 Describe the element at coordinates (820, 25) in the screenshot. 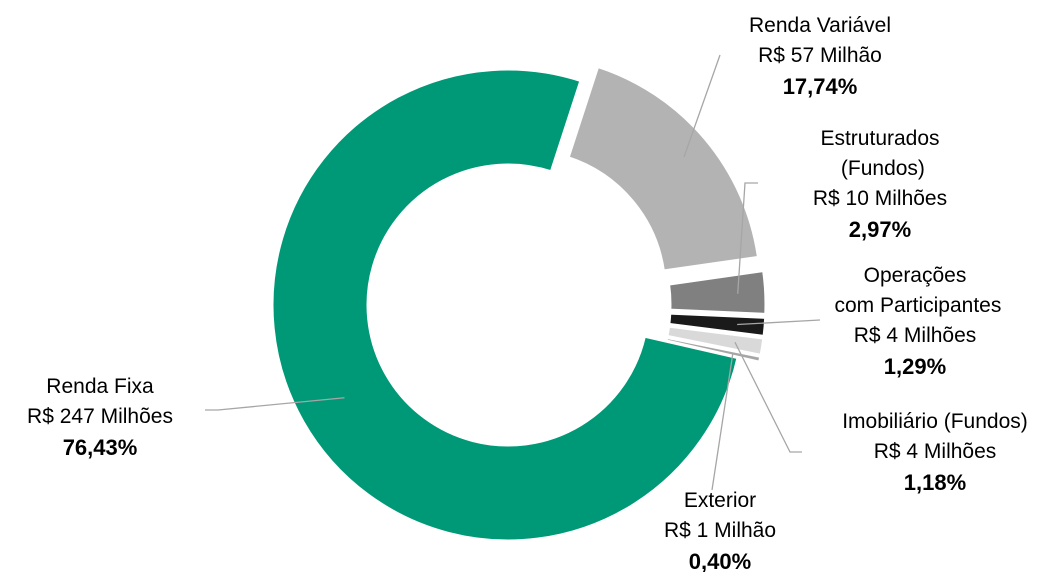

I see `label-name: Renda Variável` at that location.